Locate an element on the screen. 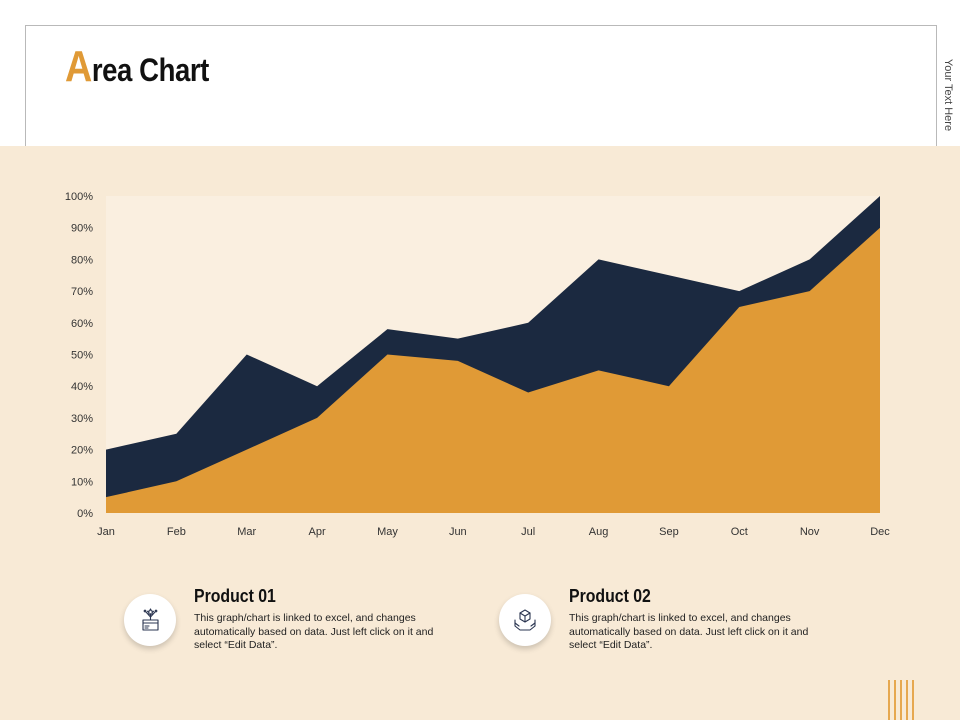  y-tick-label: 90% is located at coordinates (82, 229).